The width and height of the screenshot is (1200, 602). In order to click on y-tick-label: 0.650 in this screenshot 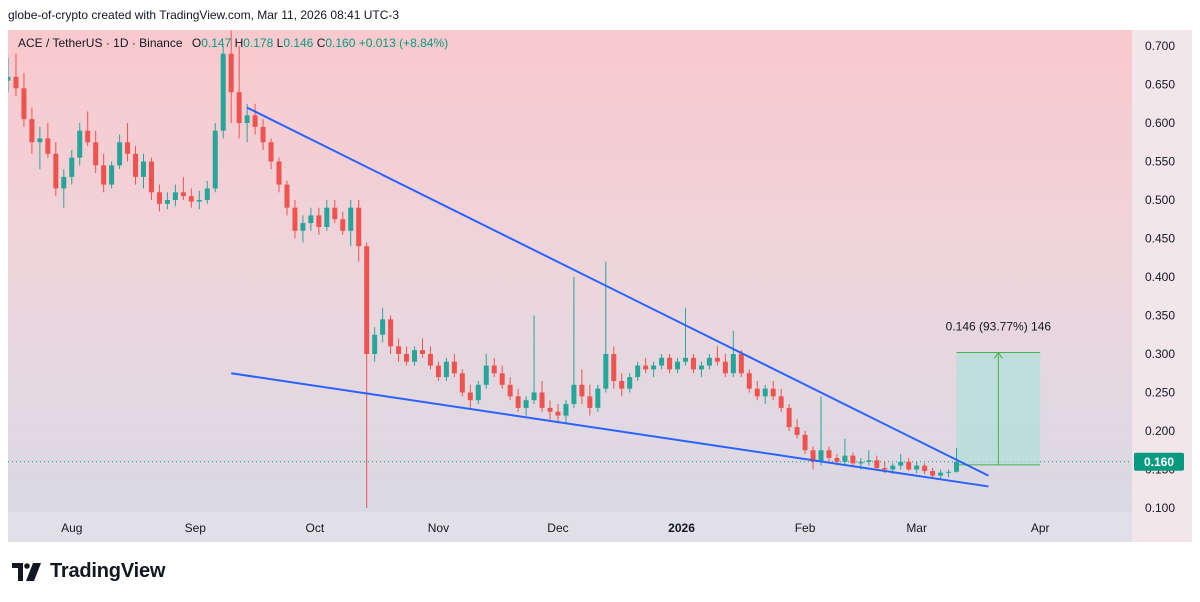, I will do `click(1160, 85)`.